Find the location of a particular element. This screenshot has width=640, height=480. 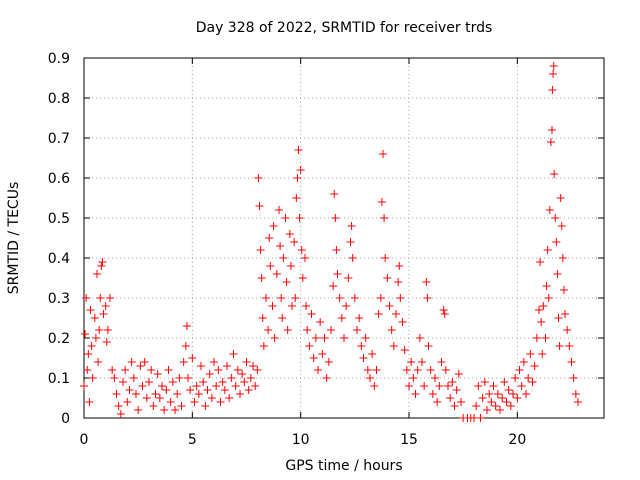

x-tick-label: 0 is located at coordinates (84, 440).